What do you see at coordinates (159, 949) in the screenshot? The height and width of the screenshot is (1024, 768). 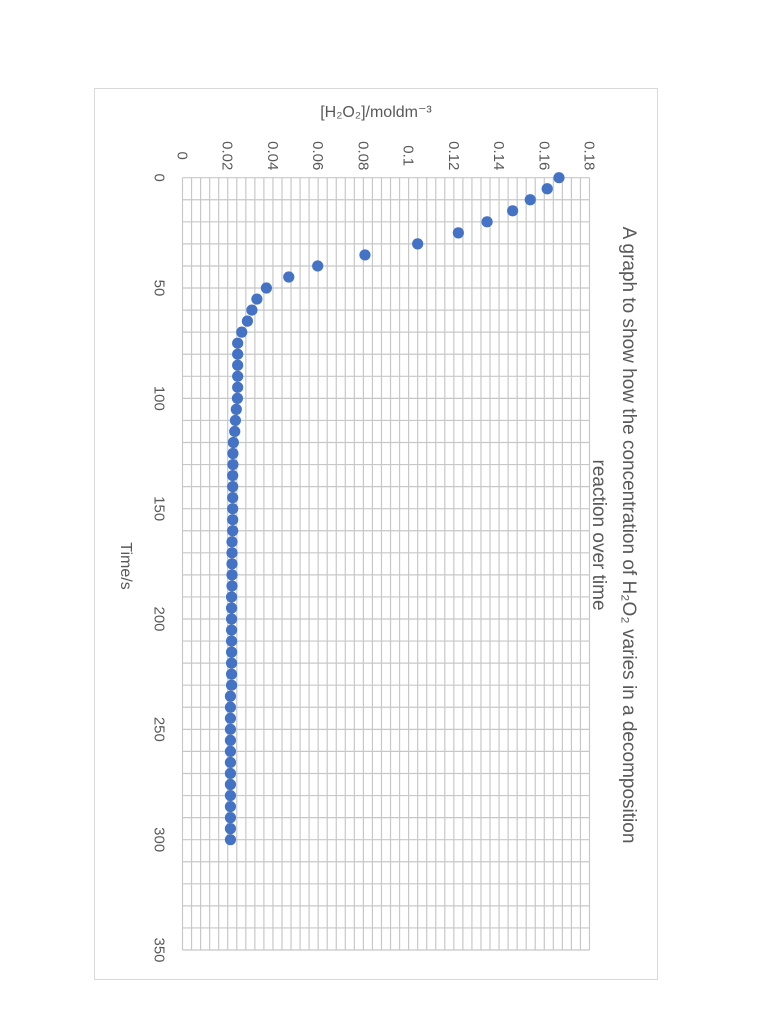 I see `time-tick-label: 350` at bounding box center [159, 949].